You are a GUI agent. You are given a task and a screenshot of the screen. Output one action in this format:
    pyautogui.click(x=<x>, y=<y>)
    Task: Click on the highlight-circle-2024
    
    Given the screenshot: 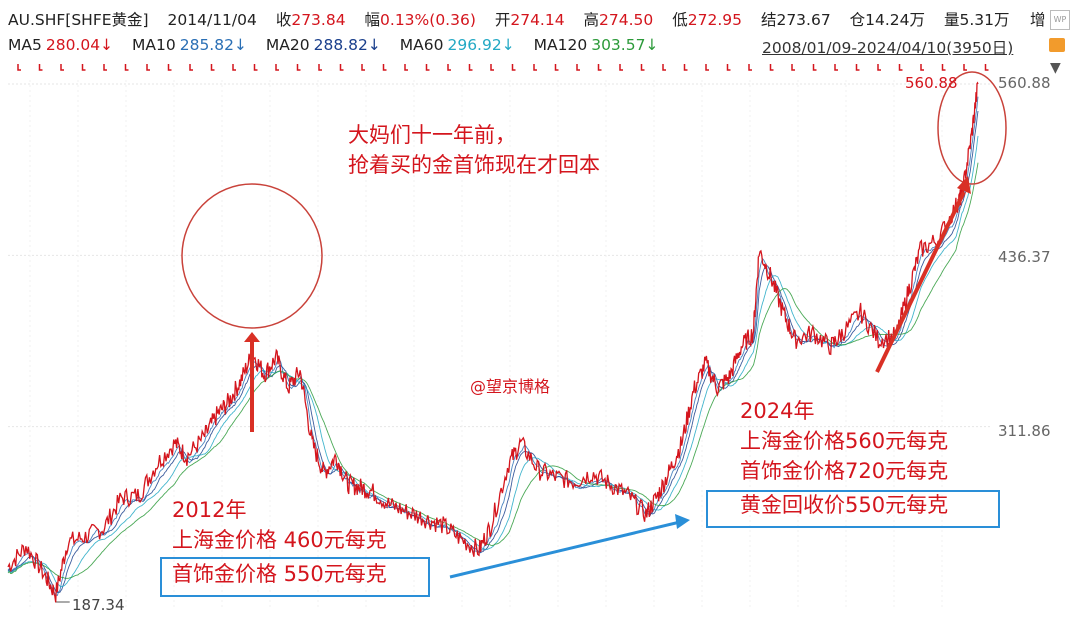 What is the action you would take?
    pyautogui.click(x=972, y=128)
    